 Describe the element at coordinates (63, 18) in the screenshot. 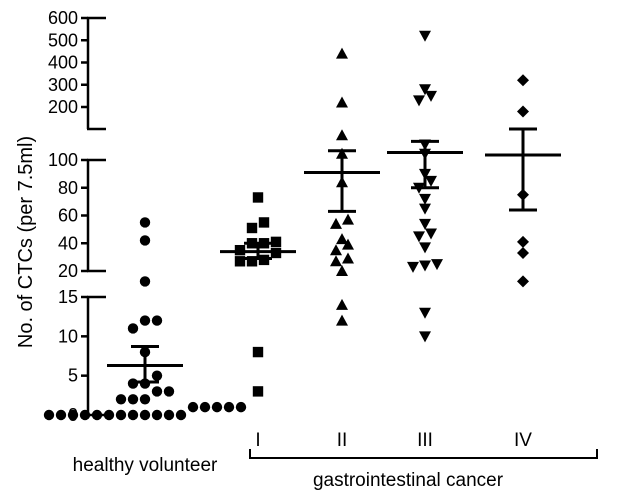

I see `y-tick-label: 600` at that location.